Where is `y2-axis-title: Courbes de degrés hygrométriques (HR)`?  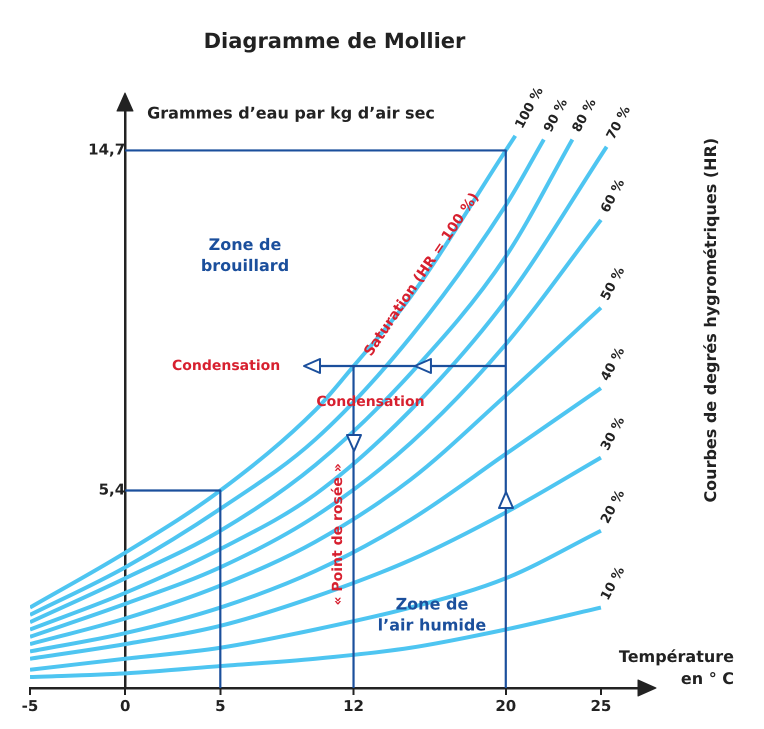 y2-axis-title: Courbes de degrés hygrométriques (HR) is located at coordinates (710, 320).